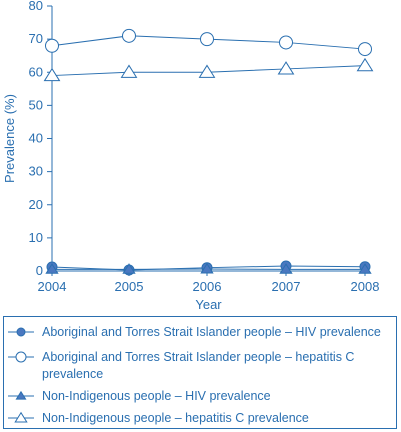  What do you see at coordinates (36, 38) in the screenshot?
I see `y-tick-label: 70` at bounding box center [36, 38].